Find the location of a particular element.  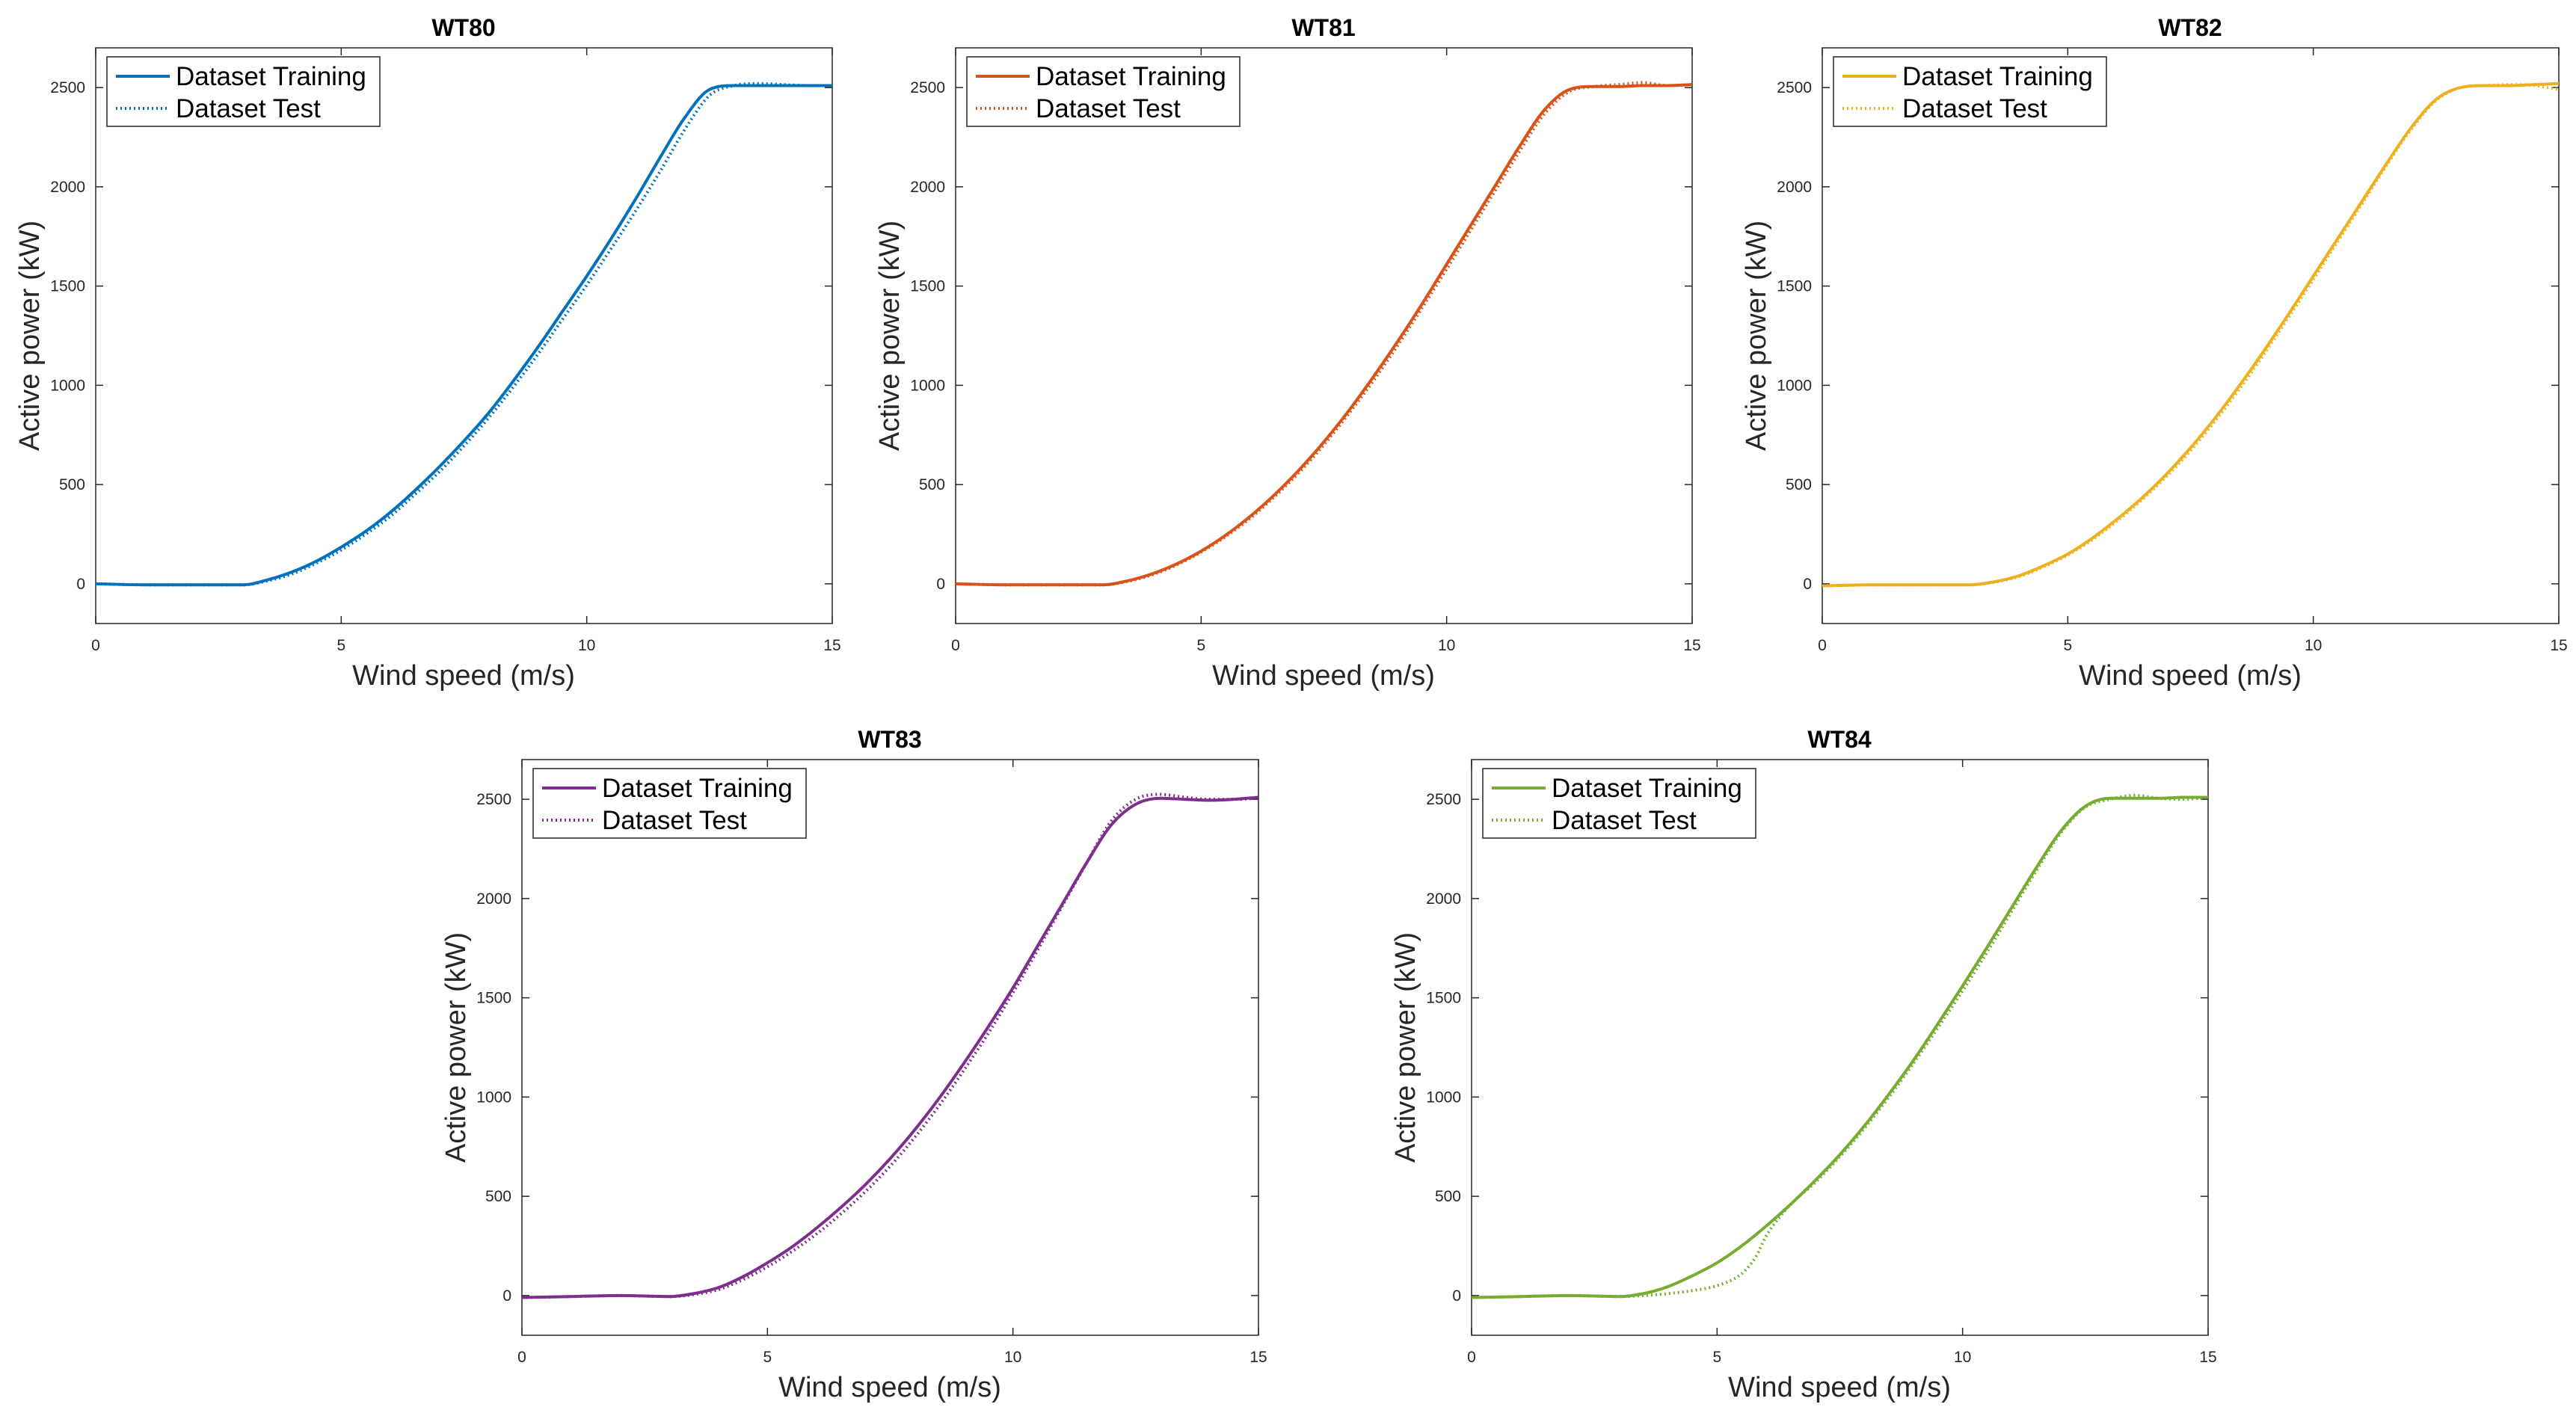

panel-title: WT83 is located at coordinates (889, 739).